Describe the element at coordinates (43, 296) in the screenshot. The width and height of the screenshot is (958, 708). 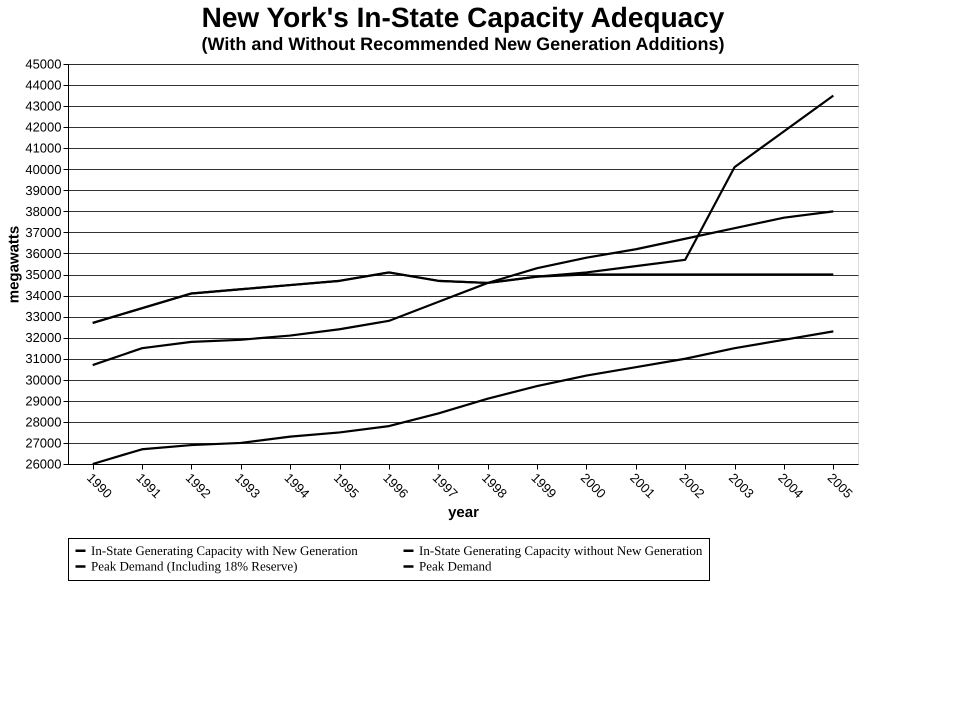
I see `y-tick-label: 34000` at that location.